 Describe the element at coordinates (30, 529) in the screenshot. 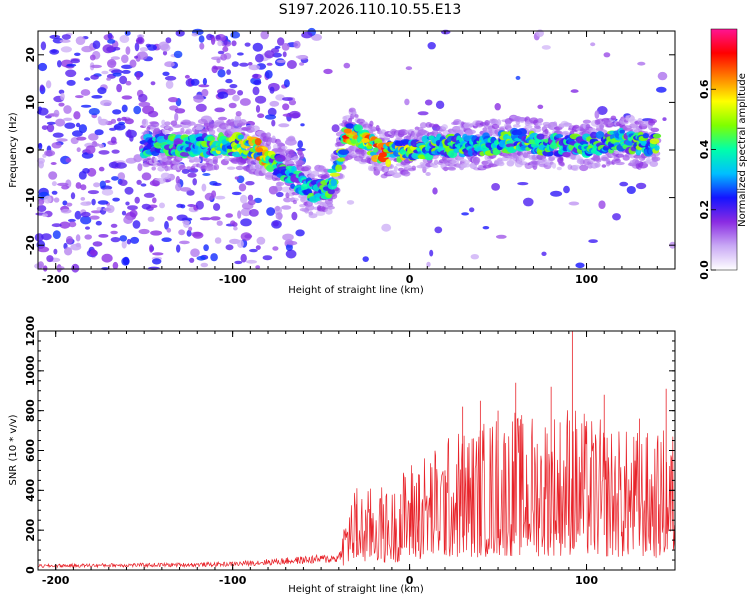

I see `y-tick-label: 200` at that location.